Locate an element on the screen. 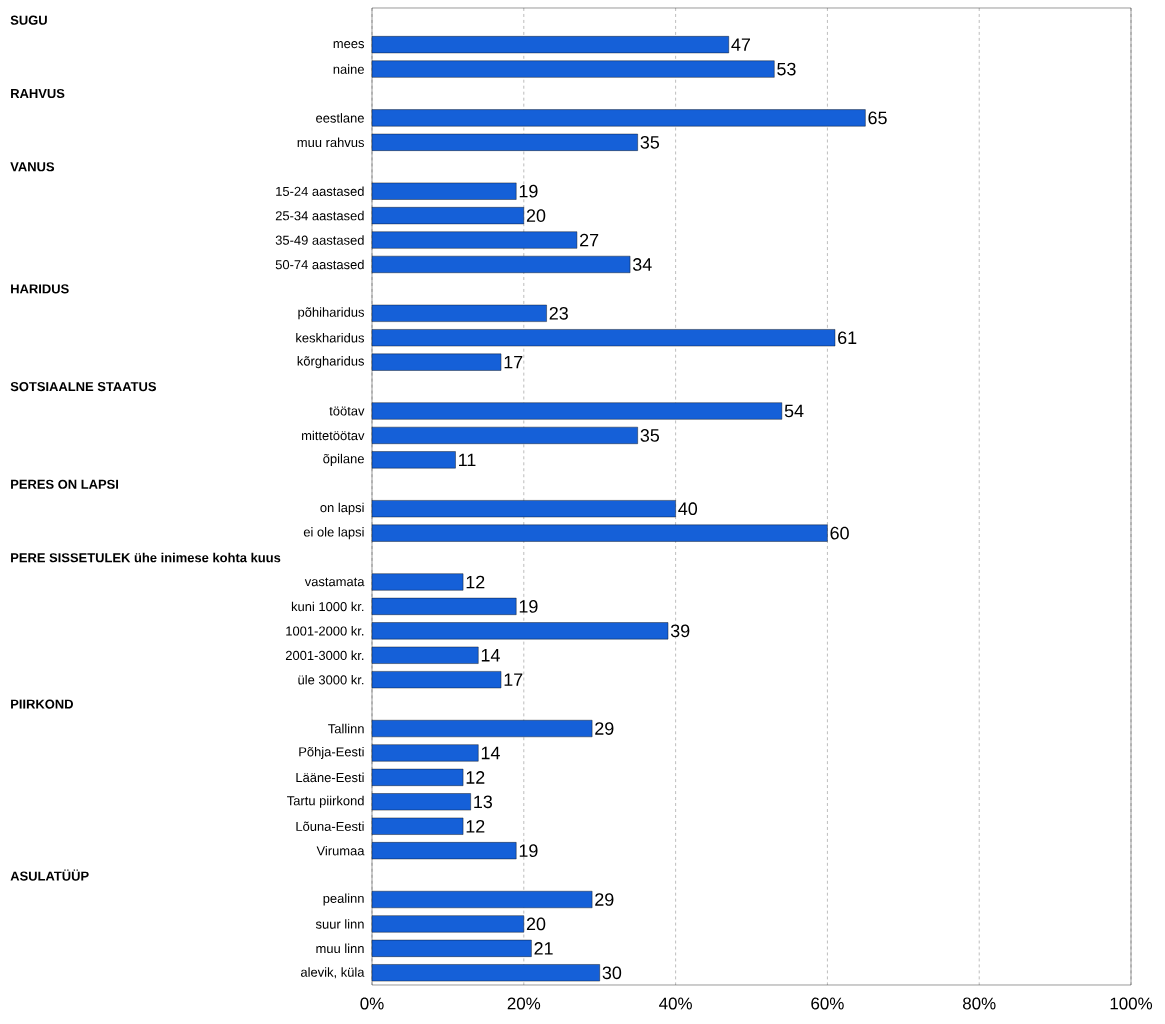 The width and height of the screenshot is (1165, 1024). y-tick-label: üle 3000 kr. is located at coordinates (331, 679).